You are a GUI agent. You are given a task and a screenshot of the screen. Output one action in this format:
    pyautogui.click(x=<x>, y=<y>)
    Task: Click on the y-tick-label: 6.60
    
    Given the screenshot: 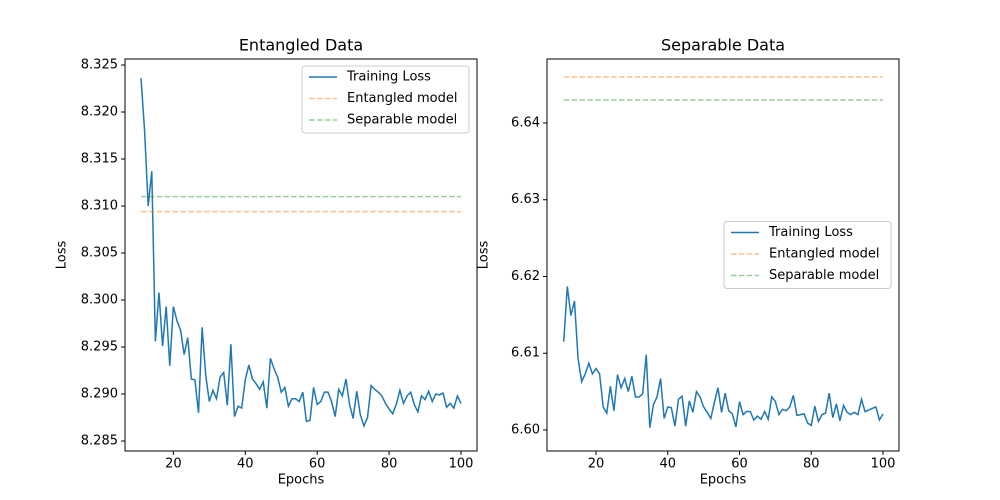 What is the action you would take?
    pyautogui.click(x=525, y=429)
    